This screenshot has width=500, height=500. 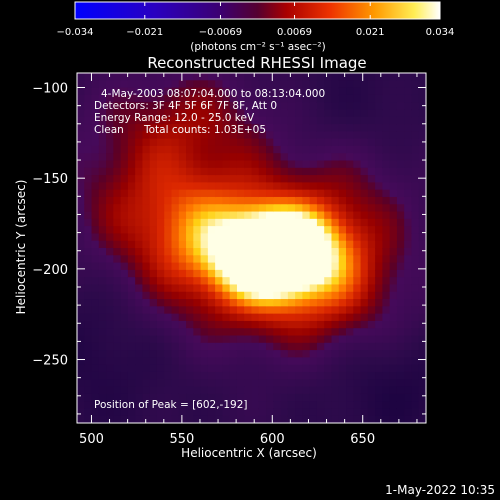 What do you see at coordinates (204, 130) in the screenshot?
I see `annotation-total-counts: Total counts: 1.03E+05` at bounding box center [204, 130].